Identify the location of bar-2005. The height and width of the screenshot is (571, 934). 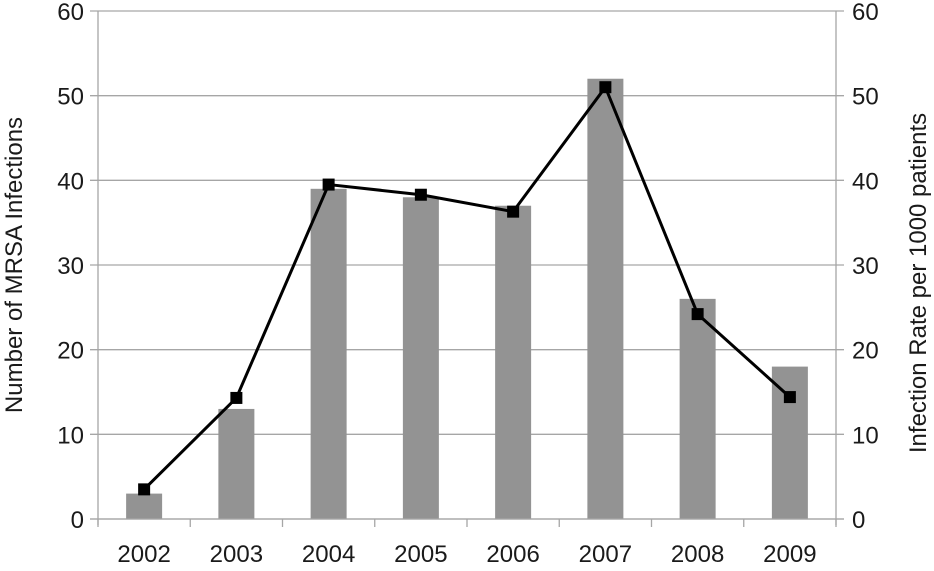
(420, 358).